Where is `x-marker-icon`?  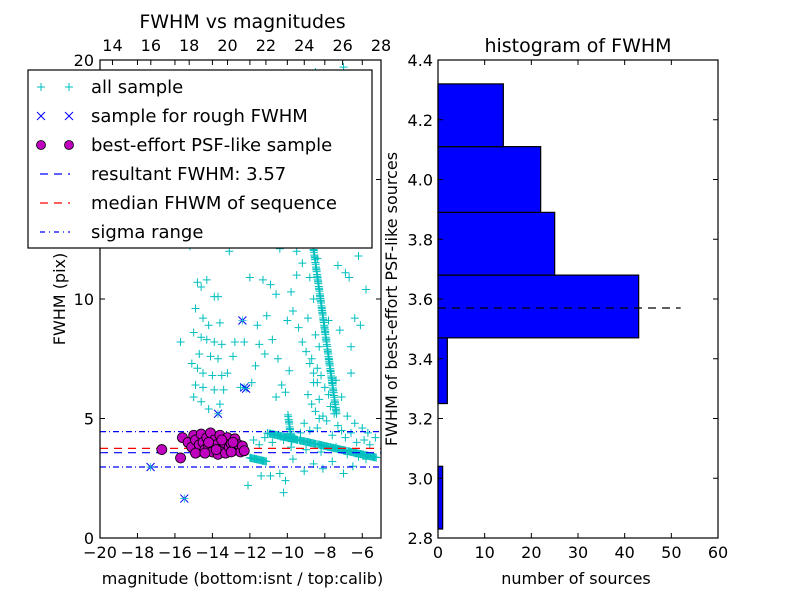
x-marker-icon is located at coordinates (41, 116).